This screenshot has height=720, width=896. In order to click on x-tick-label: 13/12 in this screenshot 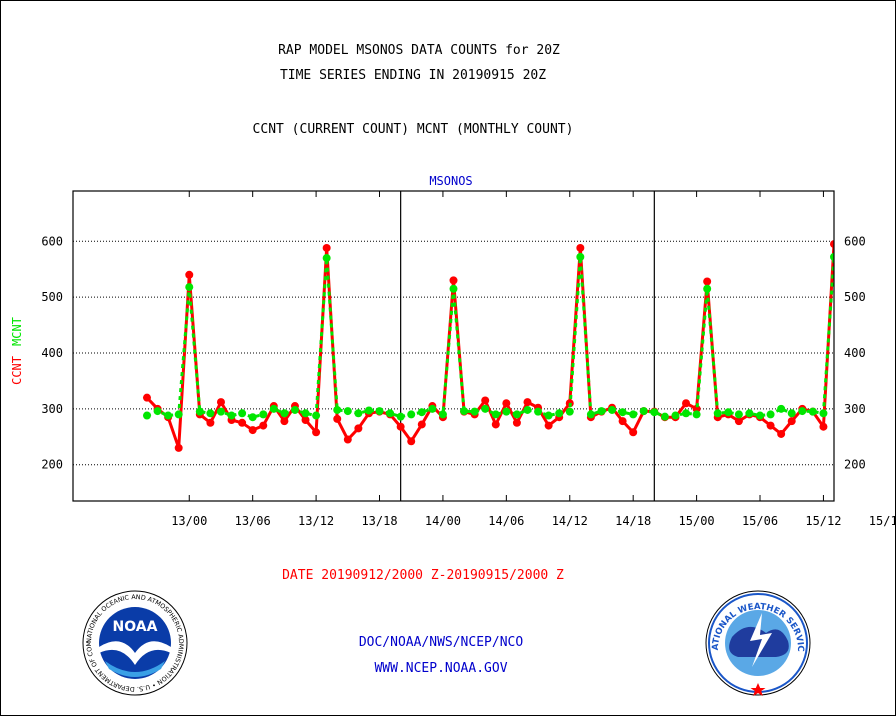, I will do `click(316, 521)`.